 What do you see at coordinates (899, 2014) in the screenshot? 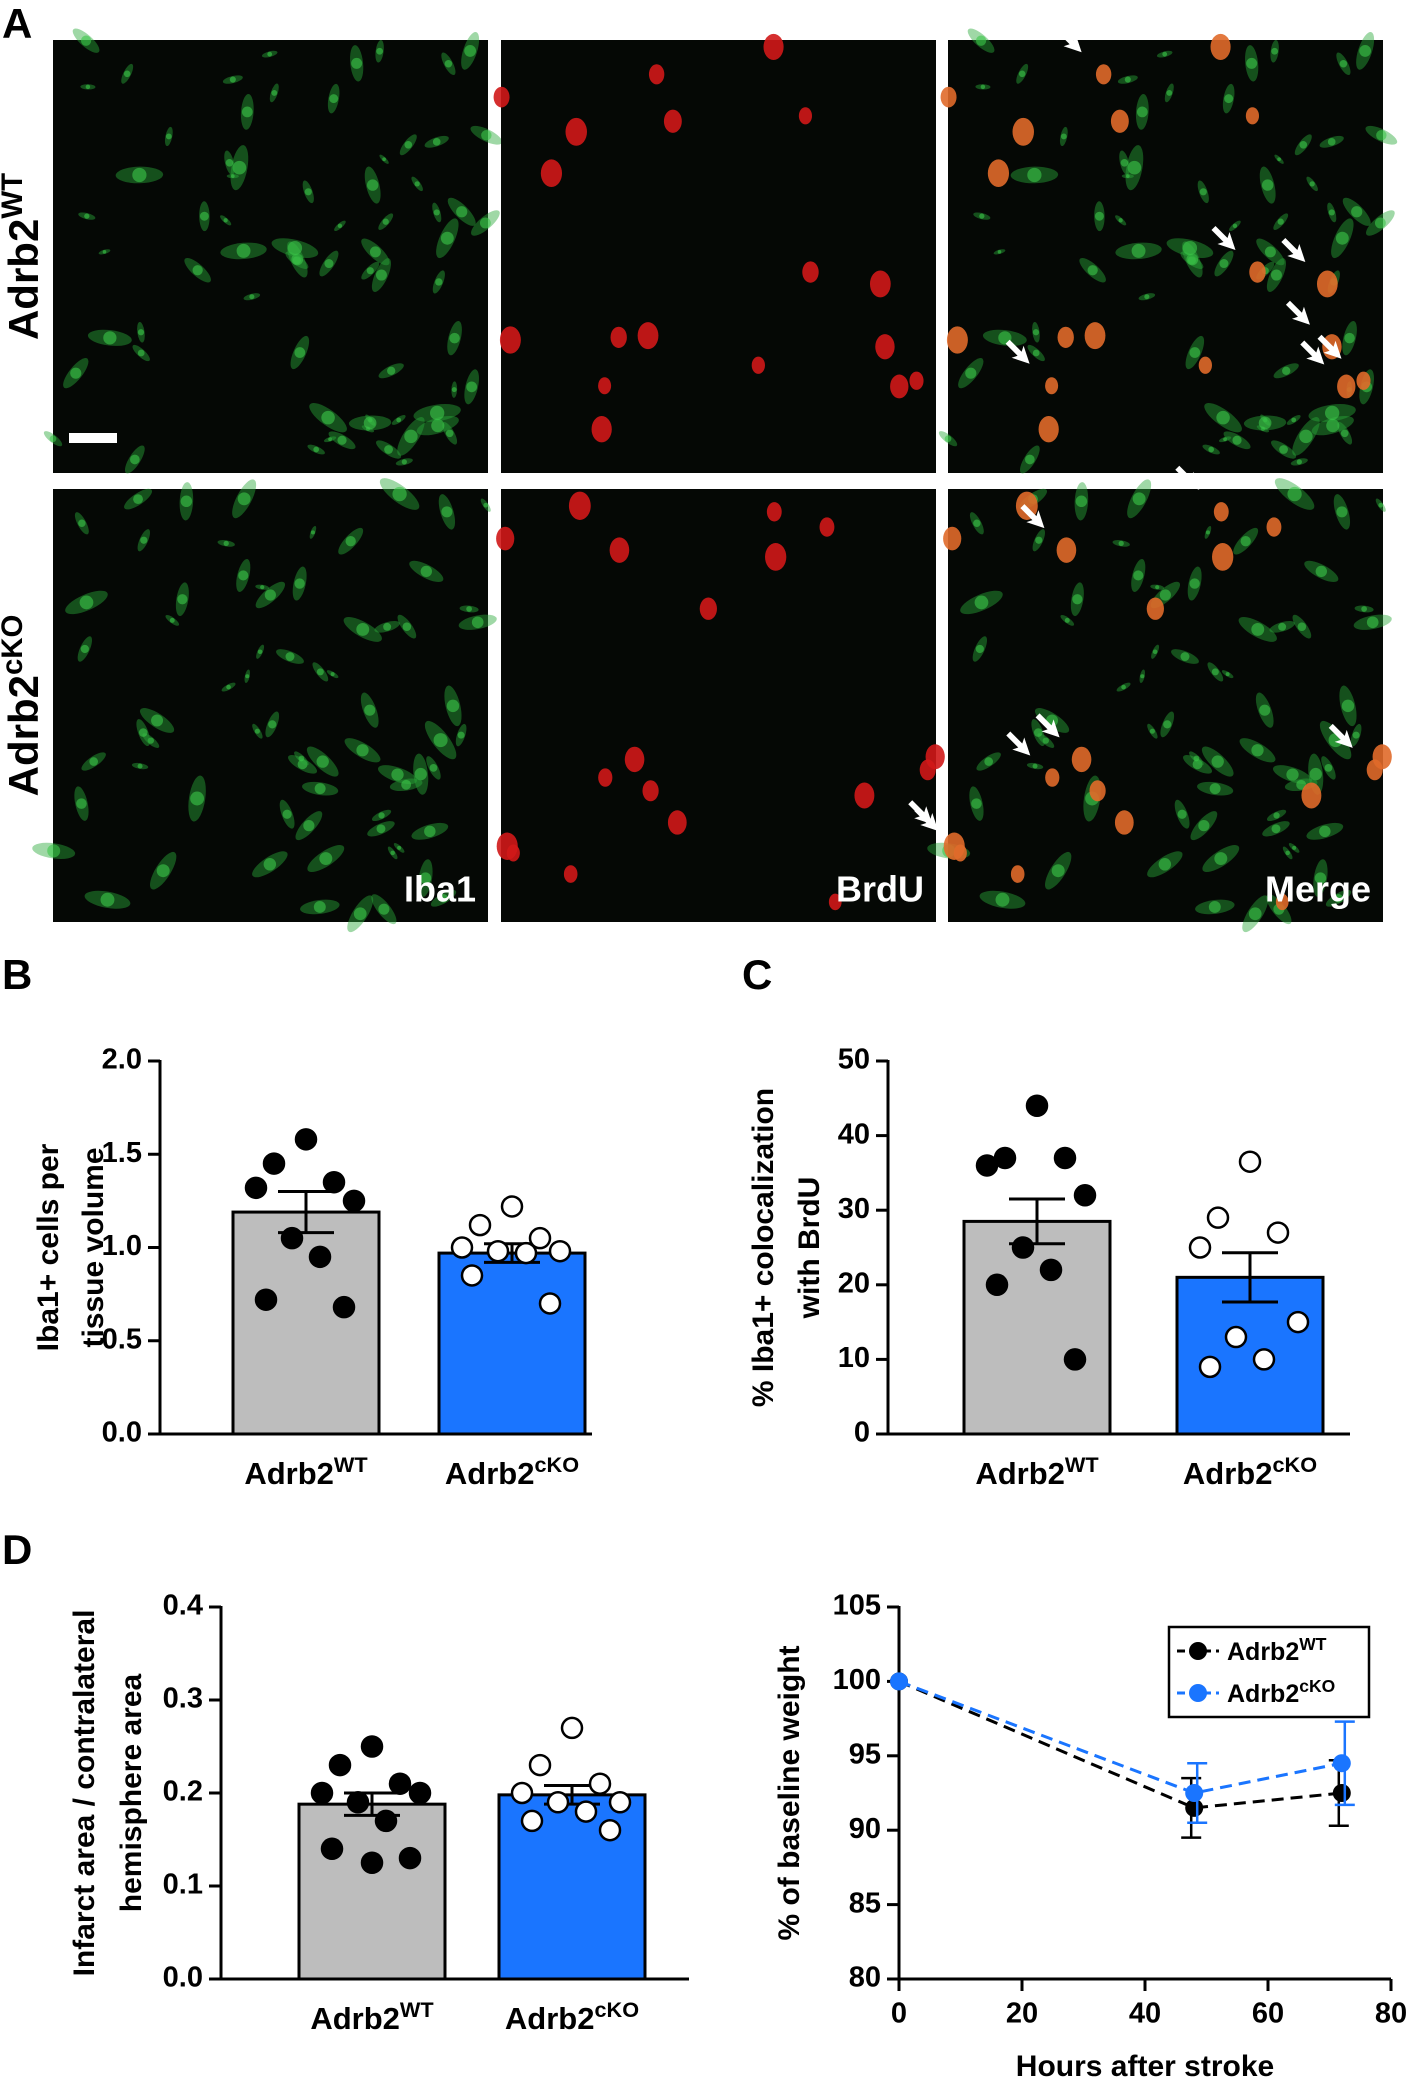
I see `x-tick-label: 0` at bounding box center [899, 2014].